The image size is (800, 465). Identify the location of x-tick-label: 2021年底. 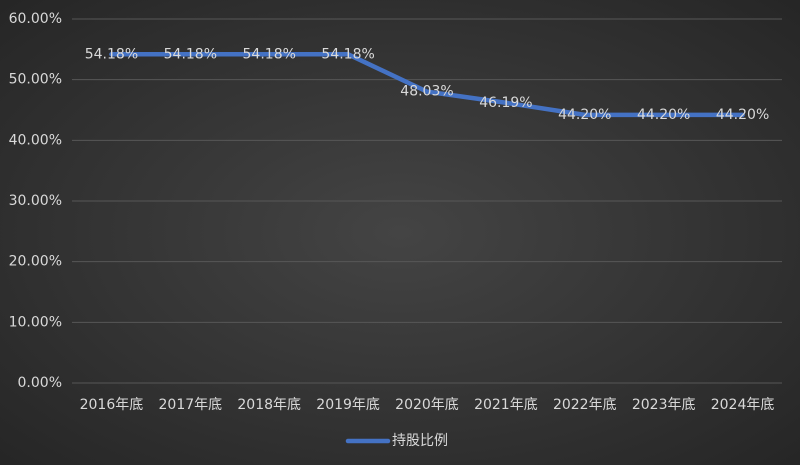
(506, 405).